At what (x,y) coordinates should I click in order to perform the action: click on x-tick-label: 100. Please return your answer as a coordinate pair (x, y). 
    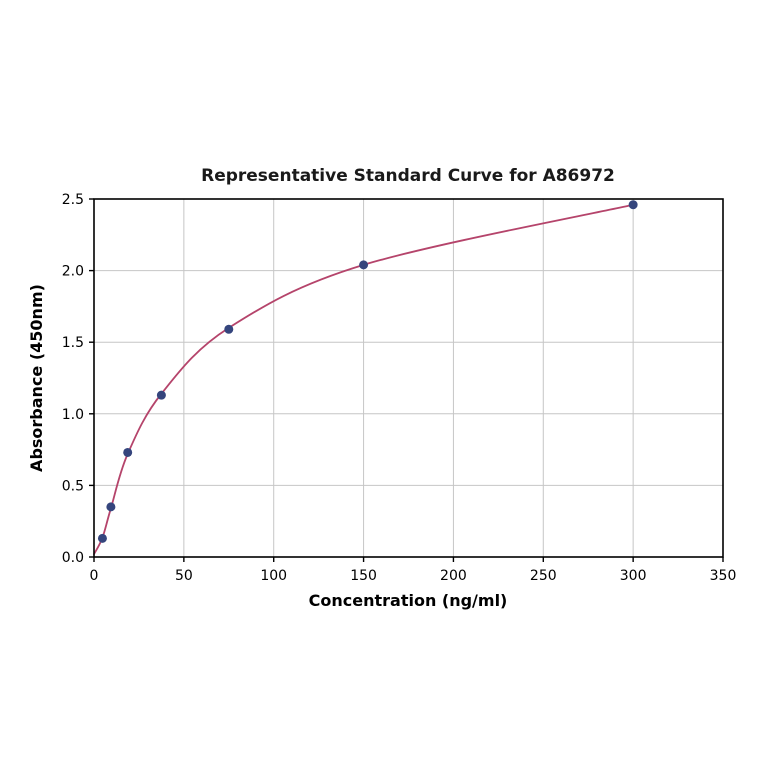
    Looking at the image, I should click on (273, 576).